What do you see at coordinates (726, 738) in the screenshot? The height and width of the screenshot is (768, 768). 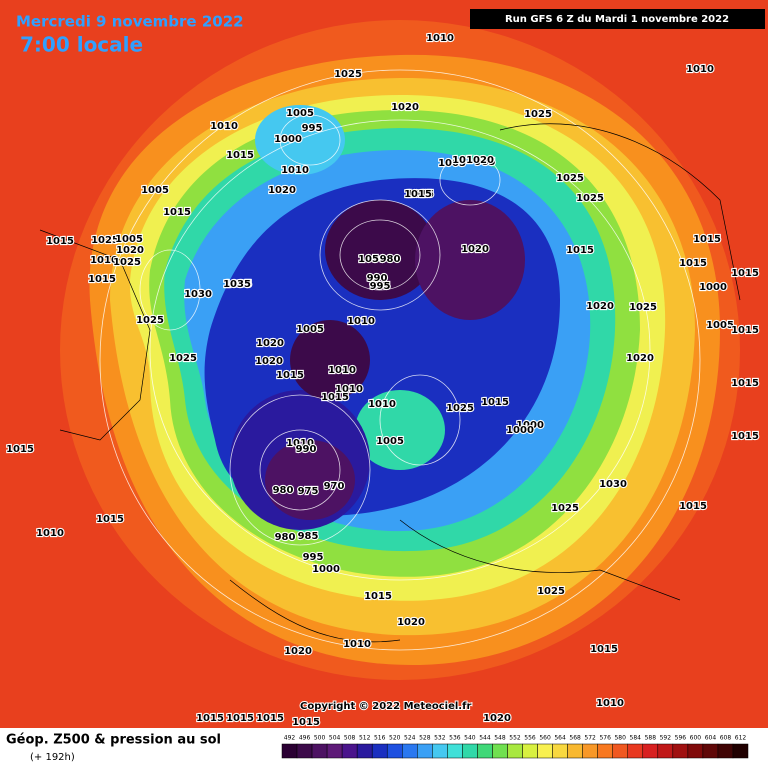 I see `legend-tick-label: 608` at bounding box center [726, 738].